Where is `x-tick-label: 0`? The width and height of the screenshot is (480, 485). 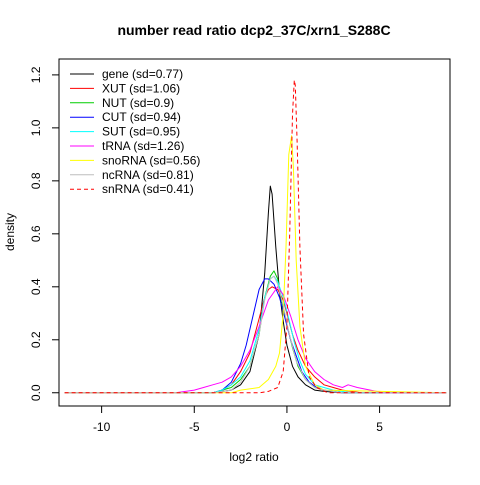
x-tick-label: 0 is located at coordinates (287, 427).